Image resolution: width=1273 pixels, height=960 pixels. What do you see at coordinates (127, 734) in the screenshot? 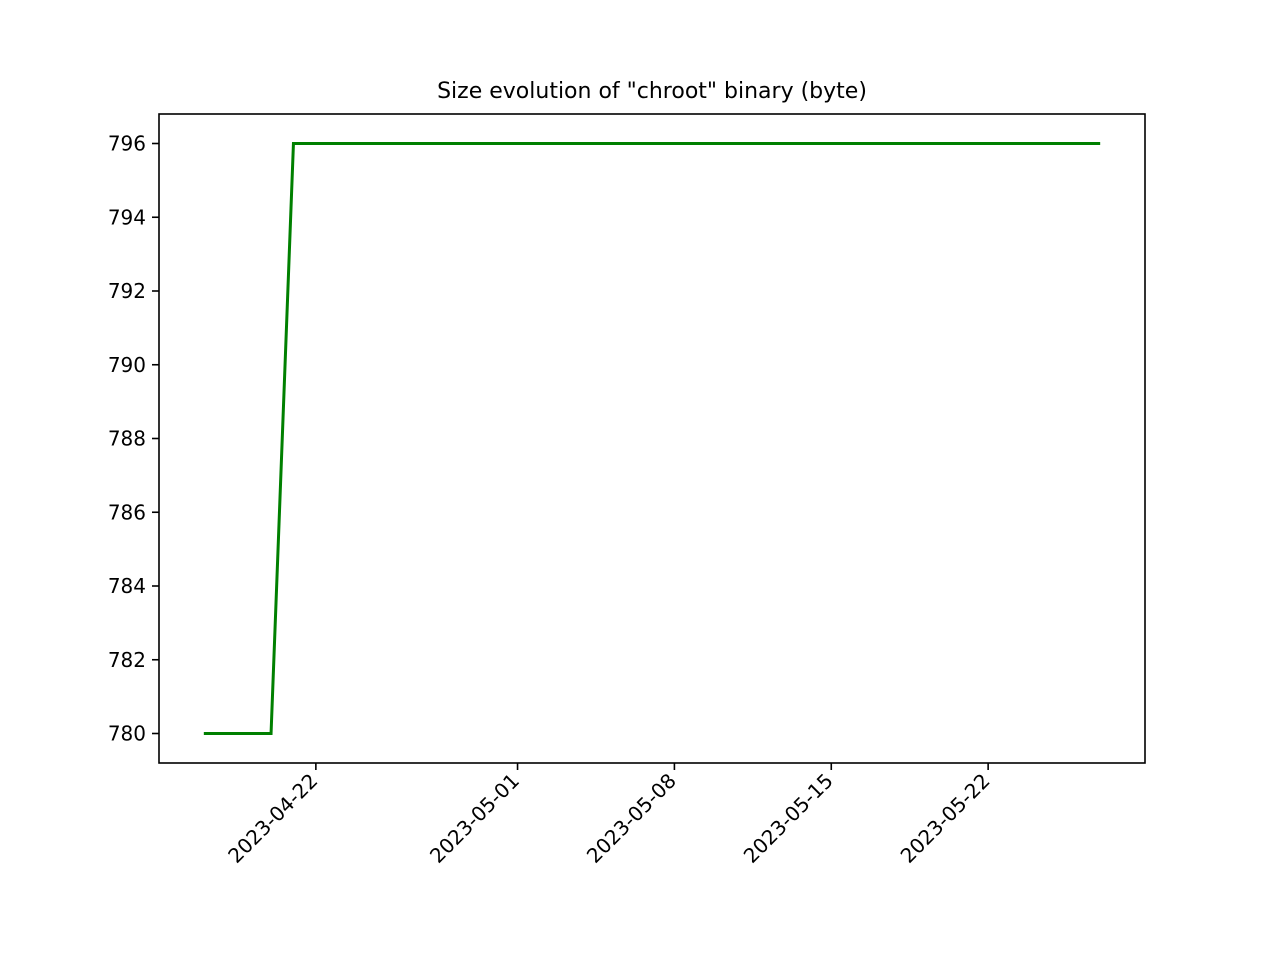
I see `y-tick-label: 780` at bounding box center [127, 734].